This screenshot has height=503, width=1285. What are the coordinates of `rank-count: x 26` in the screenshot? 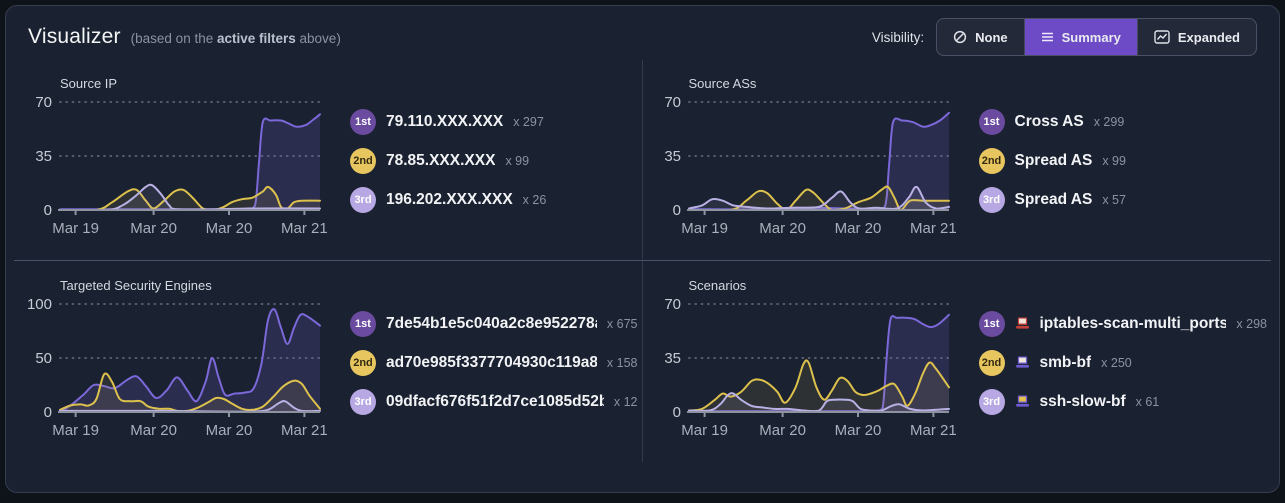 It's located at (534, 200).